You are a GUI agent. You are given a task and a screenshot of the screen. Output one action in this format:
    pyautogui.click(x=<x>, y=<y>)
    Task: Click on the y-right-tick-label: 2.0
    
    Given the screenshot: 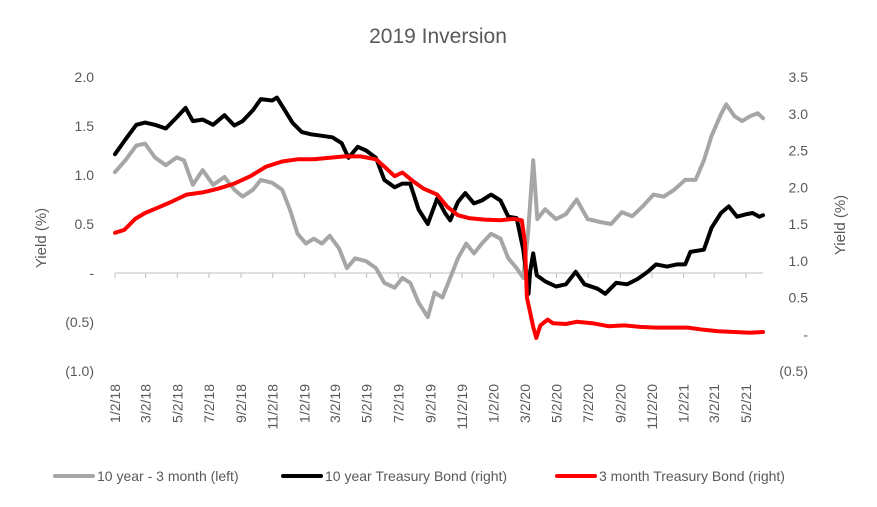 What is the action you would take?
    pyautogui.click(x=799, y=187)
    